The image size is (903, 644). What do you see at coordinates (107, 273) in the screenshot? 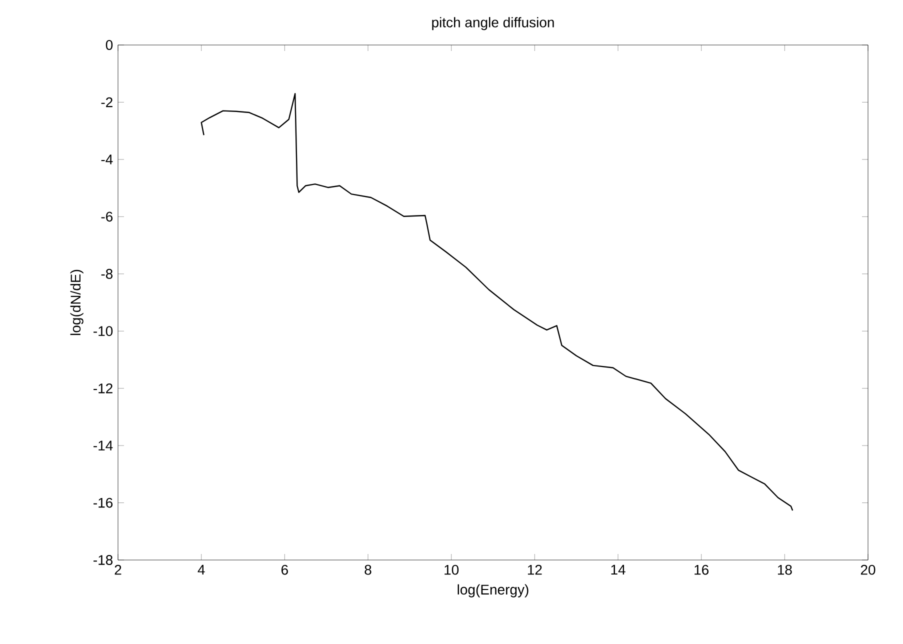
I see `y-tick-label: -8` at bounding box center [107, 273].